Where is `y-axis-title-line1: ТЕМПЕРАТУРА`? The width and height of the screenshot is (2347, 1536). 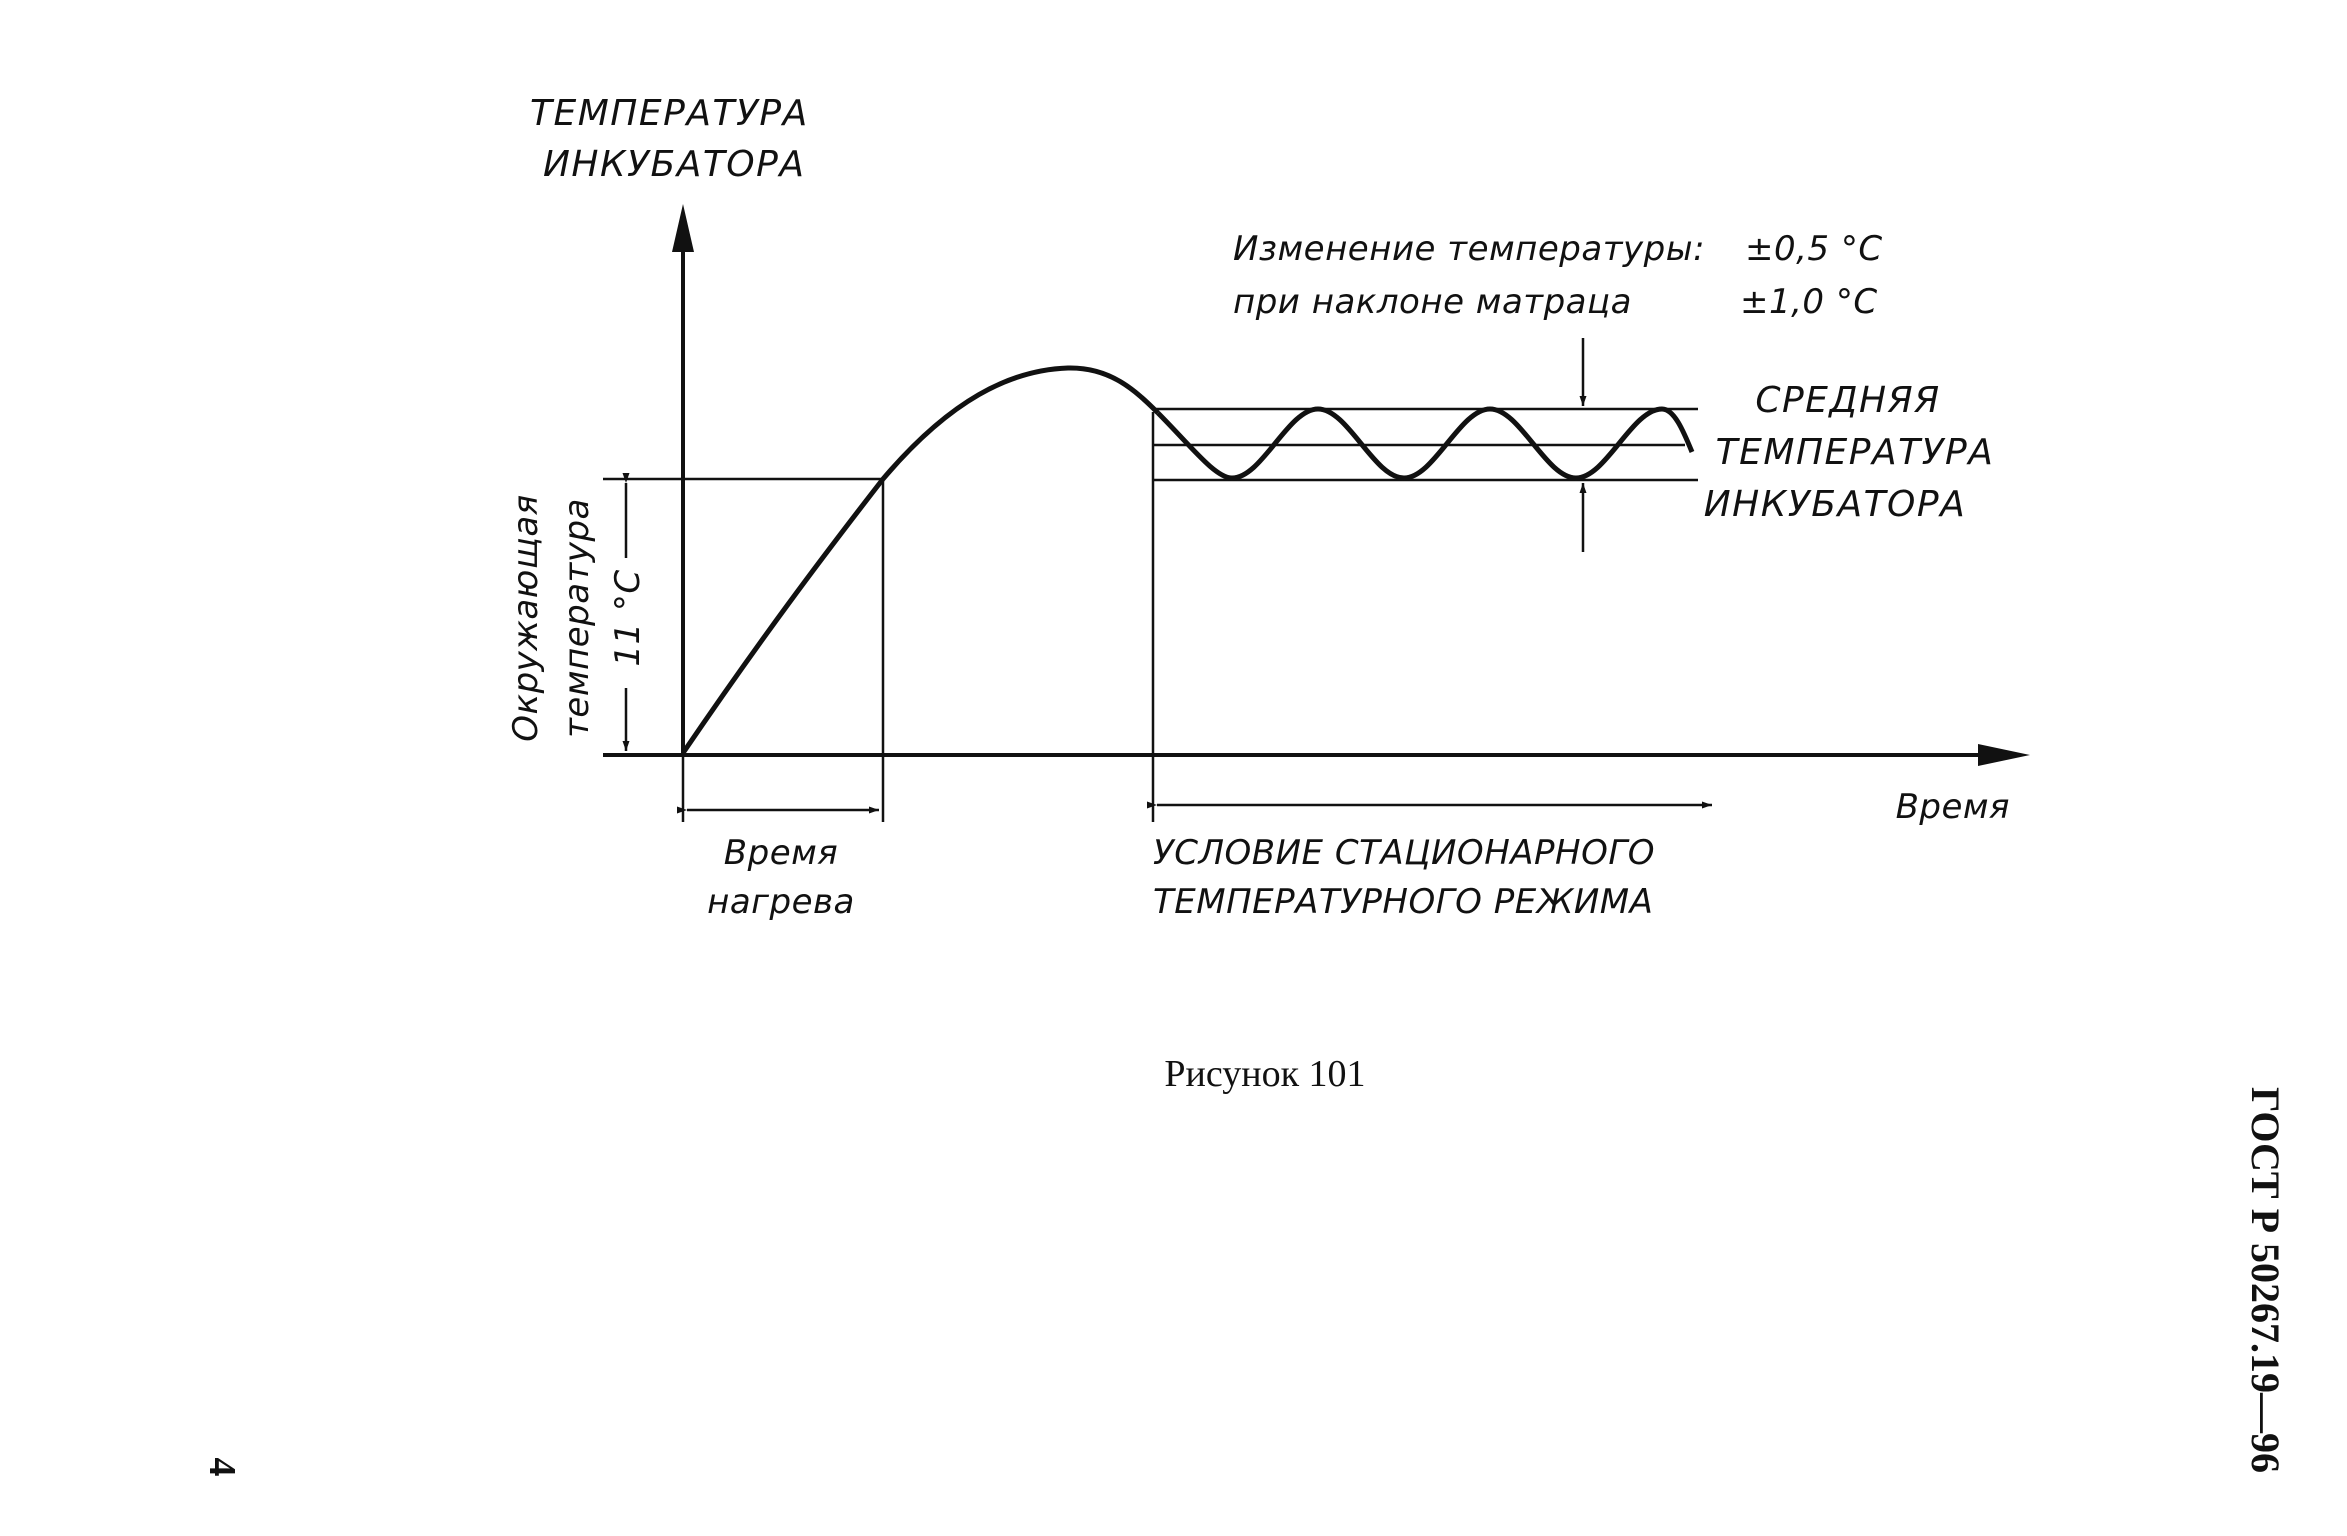 y-axis-title-line1: ТЕМПЕРАТУРА is located at coordinates (669, 113).